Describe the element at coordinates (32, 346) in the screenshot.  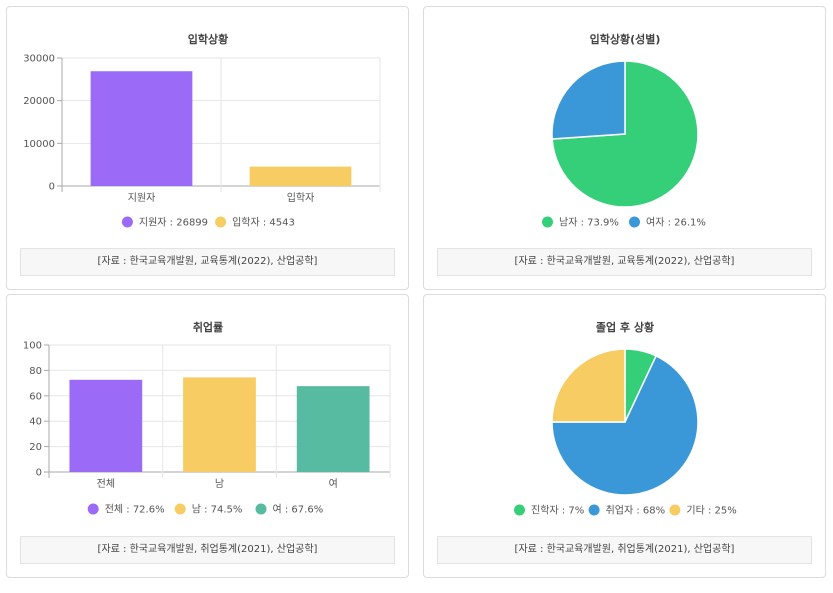
I see `y-tick-label: 100` at that location.